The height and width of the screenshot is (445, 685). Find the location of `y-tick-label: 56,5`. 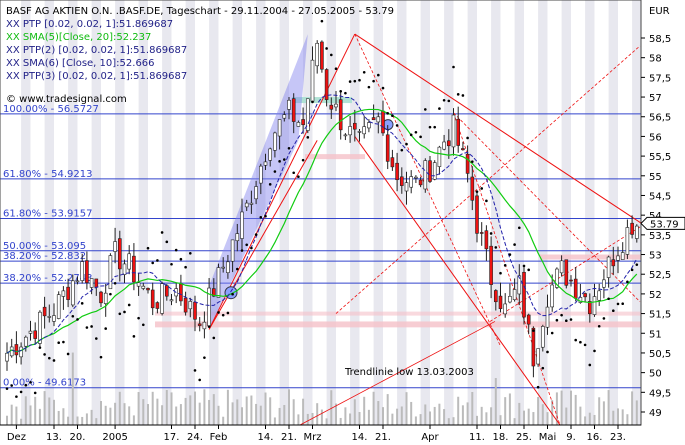

y-tick-label: 56,5 is located at coordinates (660, 118).